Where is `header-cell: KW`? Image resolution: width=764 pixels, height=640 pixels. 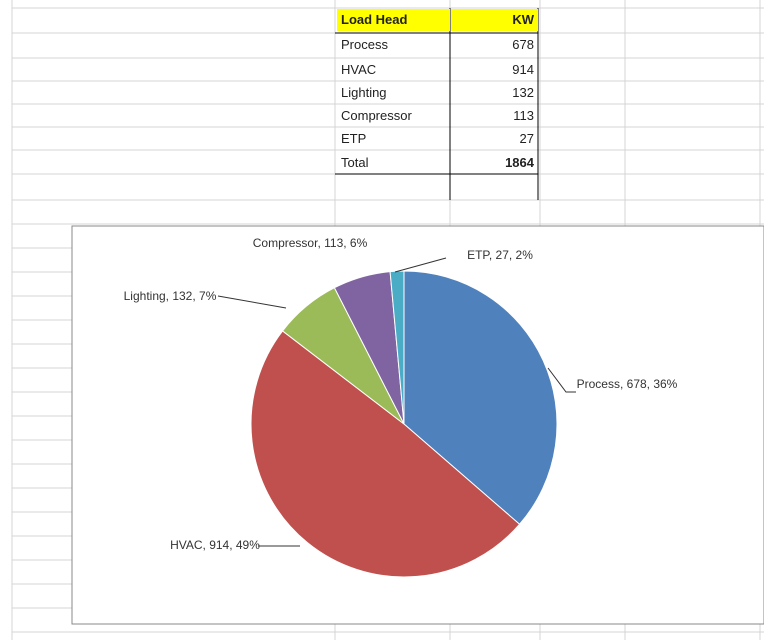 header-cell: KW is located at coordinates (494, 20).